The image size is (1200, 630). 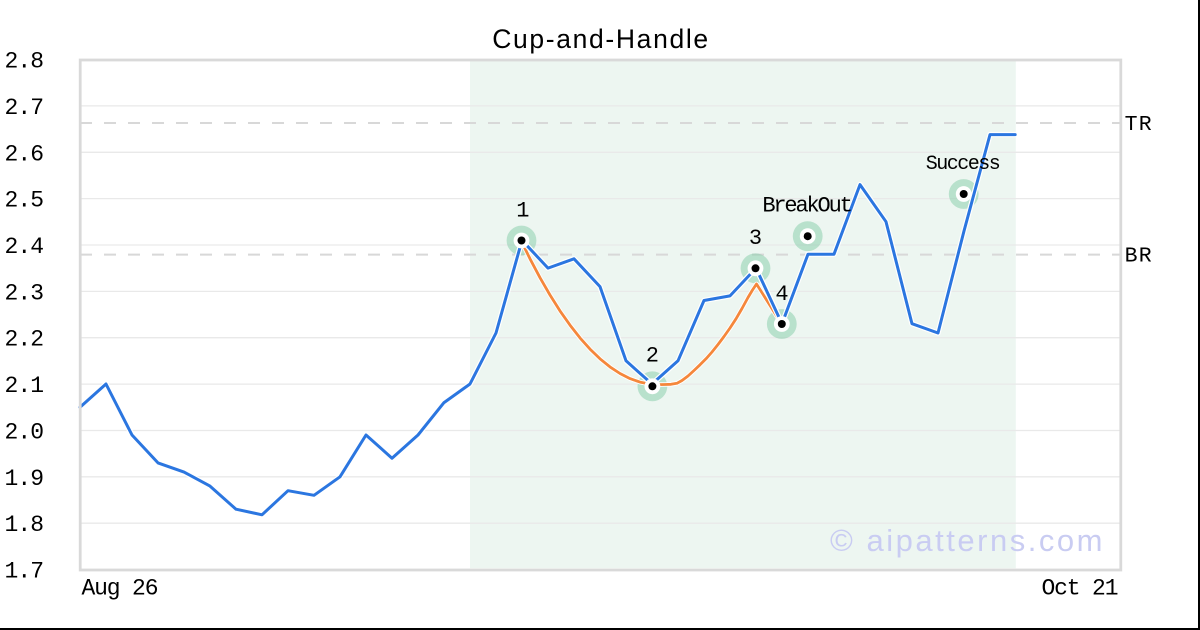 I want to click on svg-text: 2.4, so click(x=25, y=247).